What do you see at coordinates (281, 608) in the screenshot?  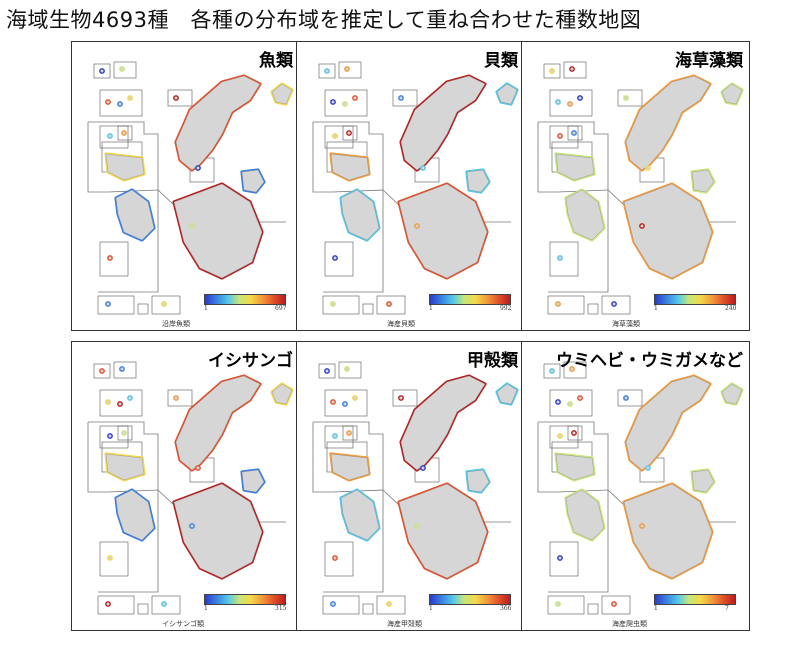 I see `colorbar-max-label: 315` at bounding box center [281, 608].